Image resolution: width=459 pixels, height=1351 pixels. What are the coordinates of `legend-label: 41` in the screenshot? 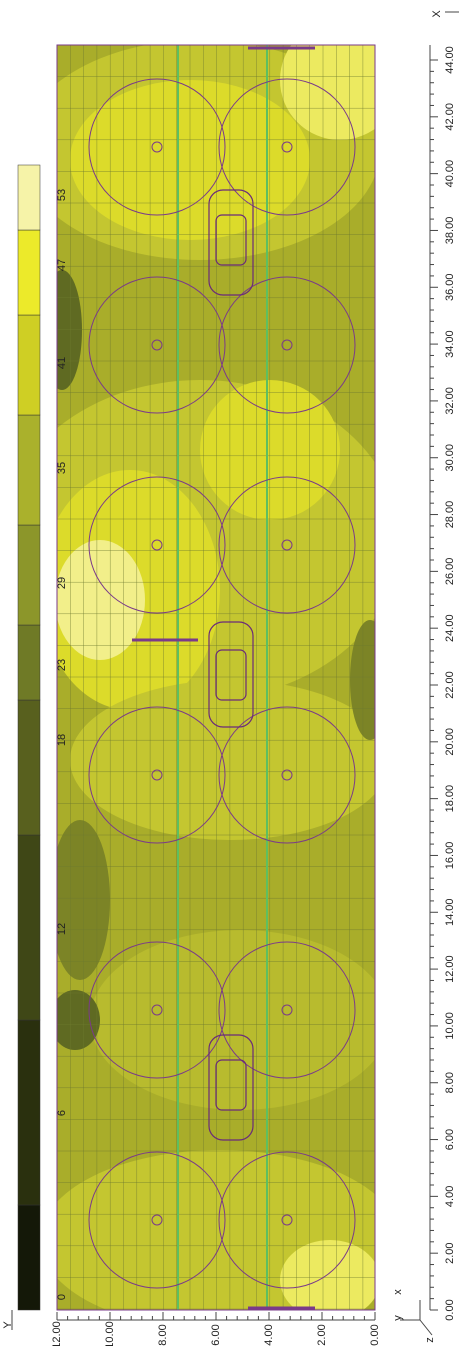 It's located at (62, 363).